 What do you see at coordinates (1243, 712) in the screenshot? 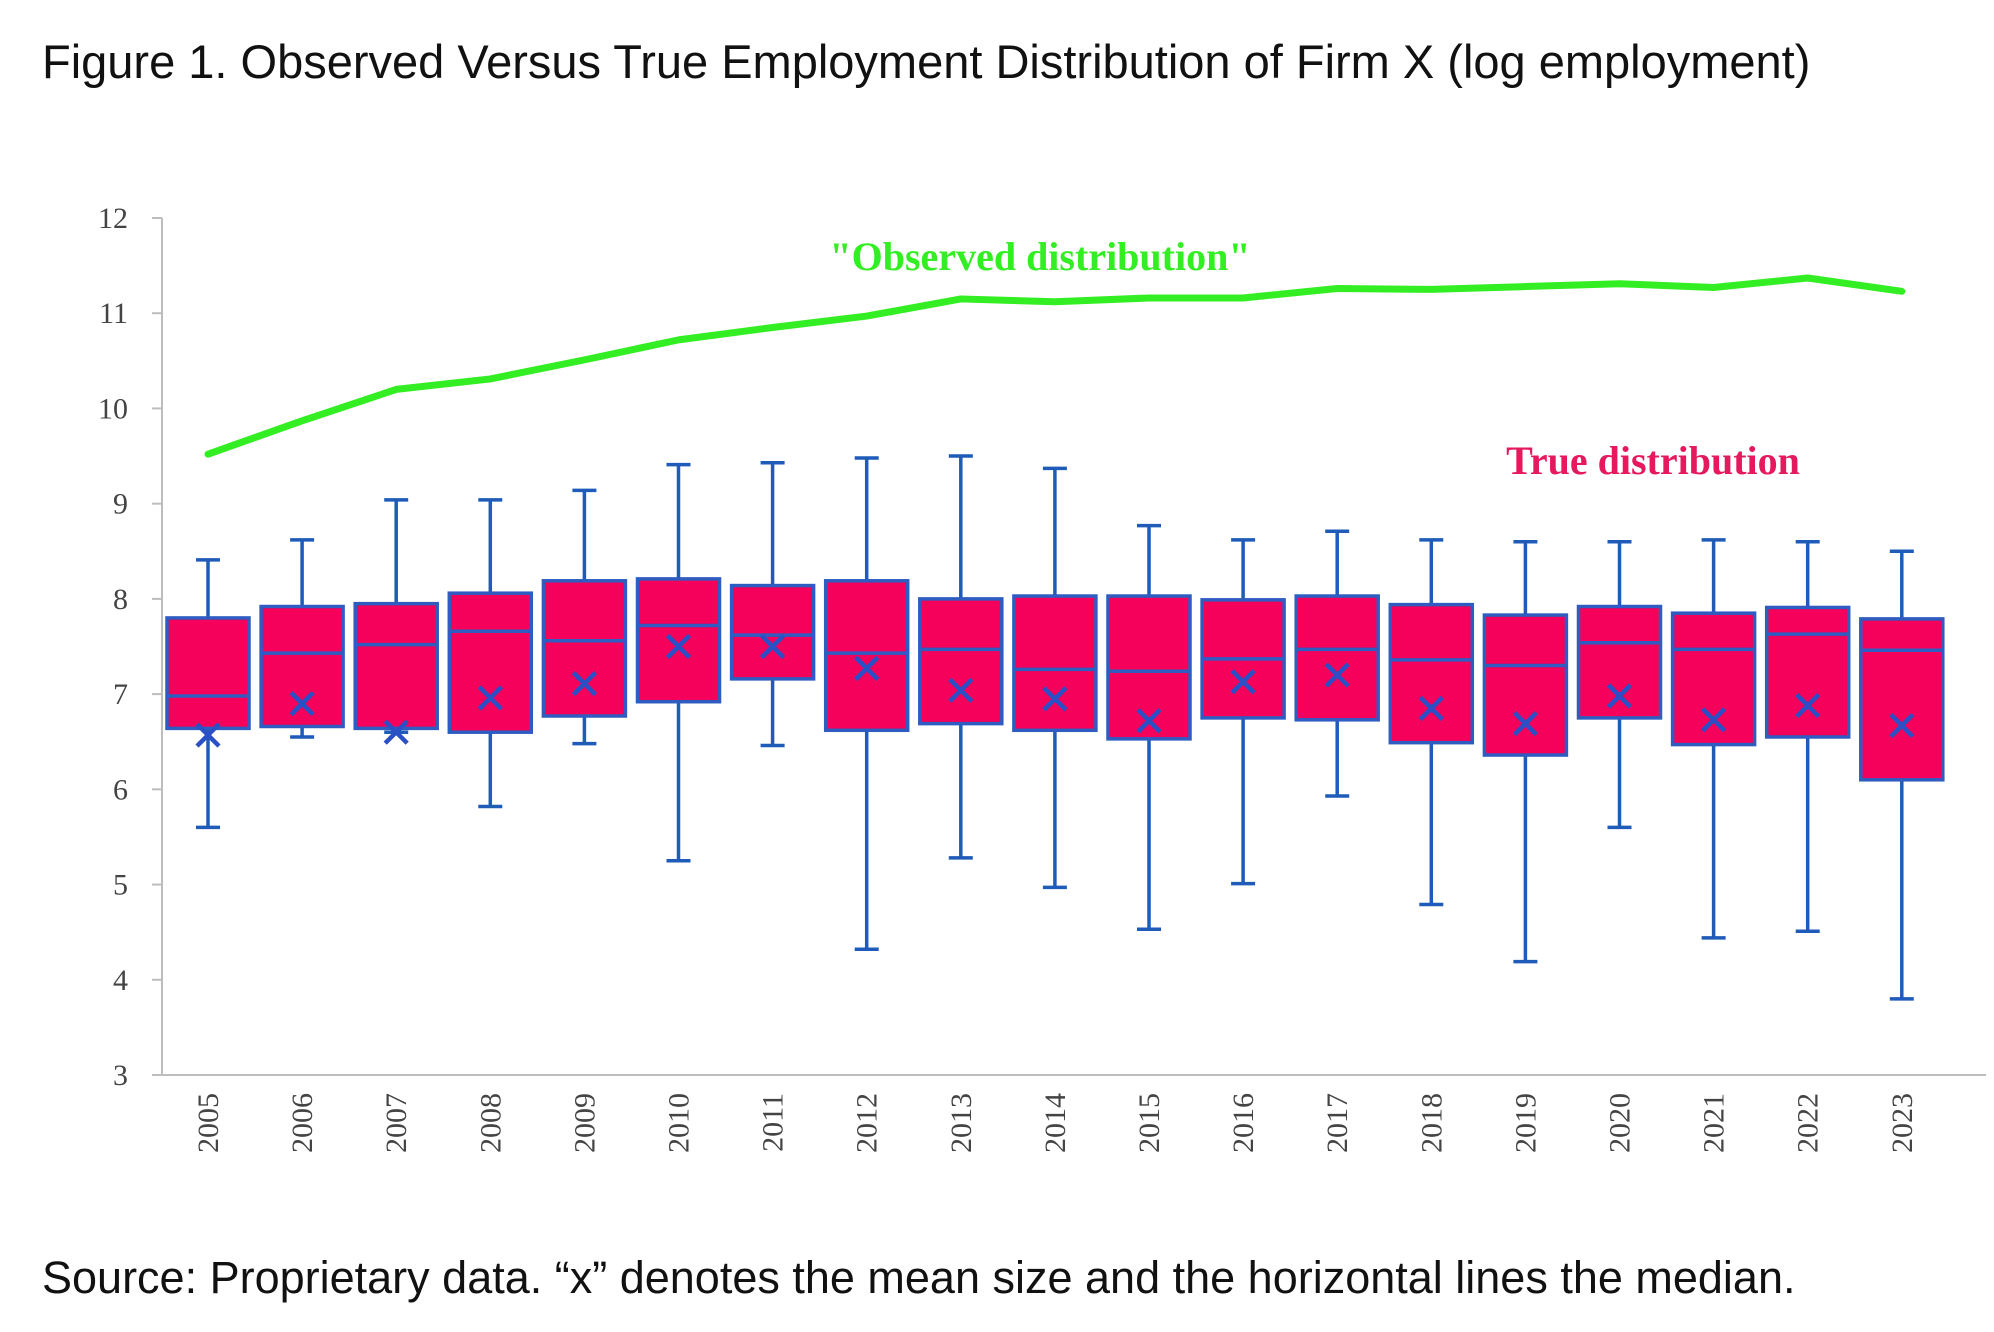
I see `box-plot-2016` at bounding box center [1243, 712].